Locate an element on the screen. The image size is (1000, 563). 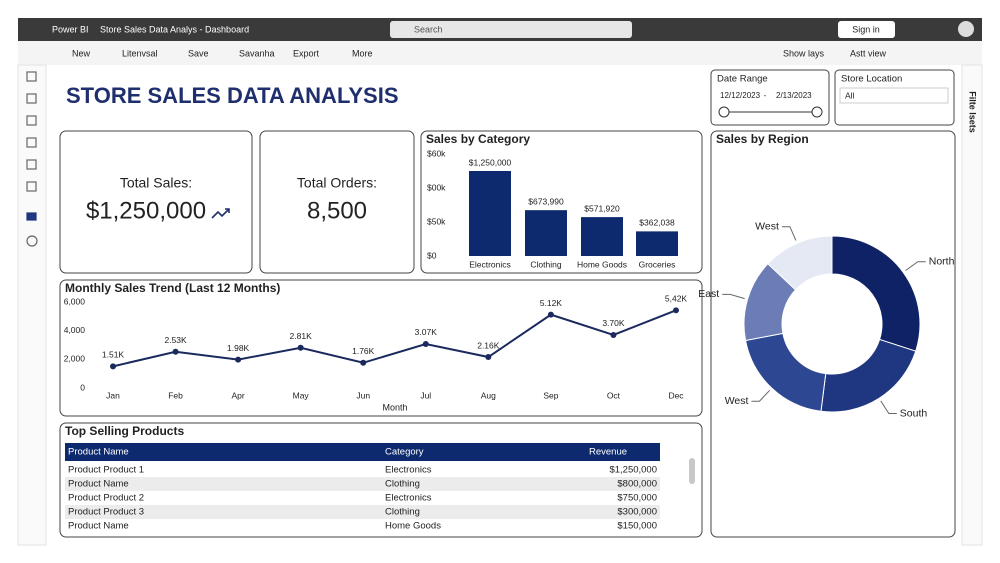
table-cell: Product Product 3 is located at coordinates (106, 512).